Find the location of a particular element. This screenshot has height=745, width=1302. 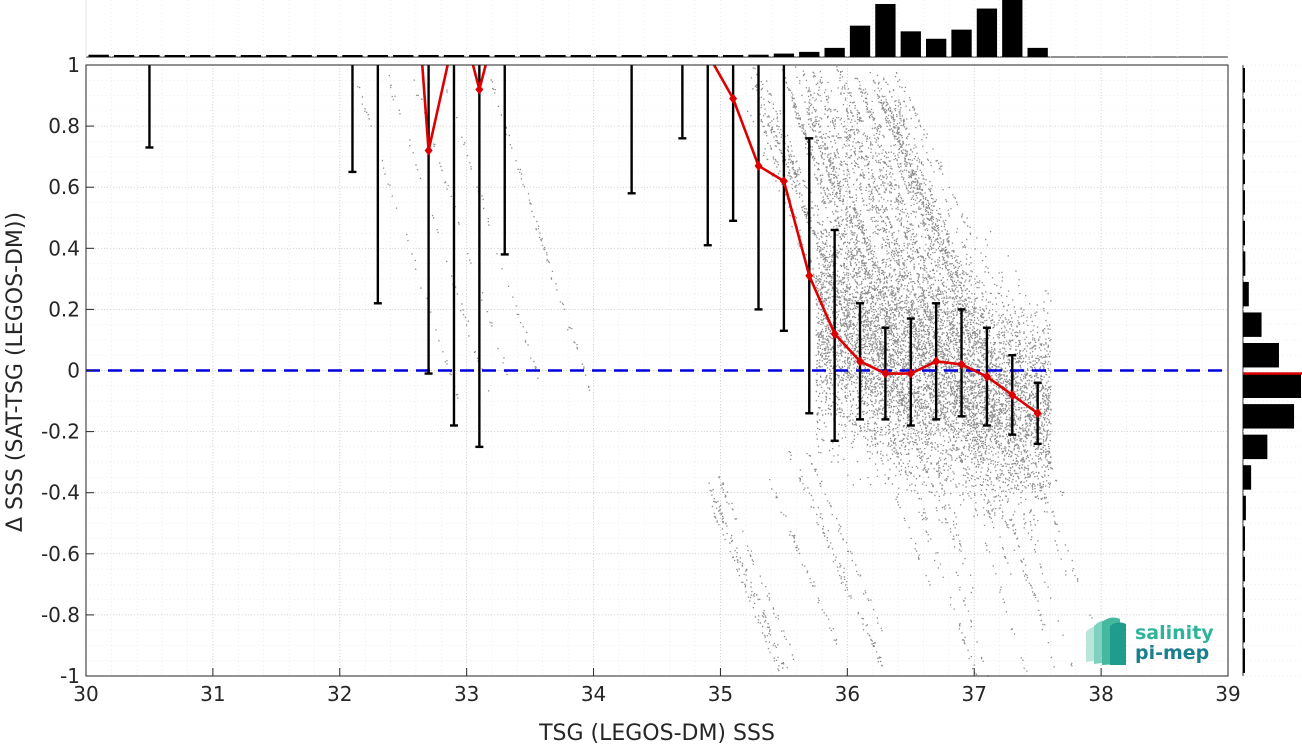

y-axis-title: Δ SSS (SAT-TSG (LEGOS-DM)) is located at coordinates (15, 372).